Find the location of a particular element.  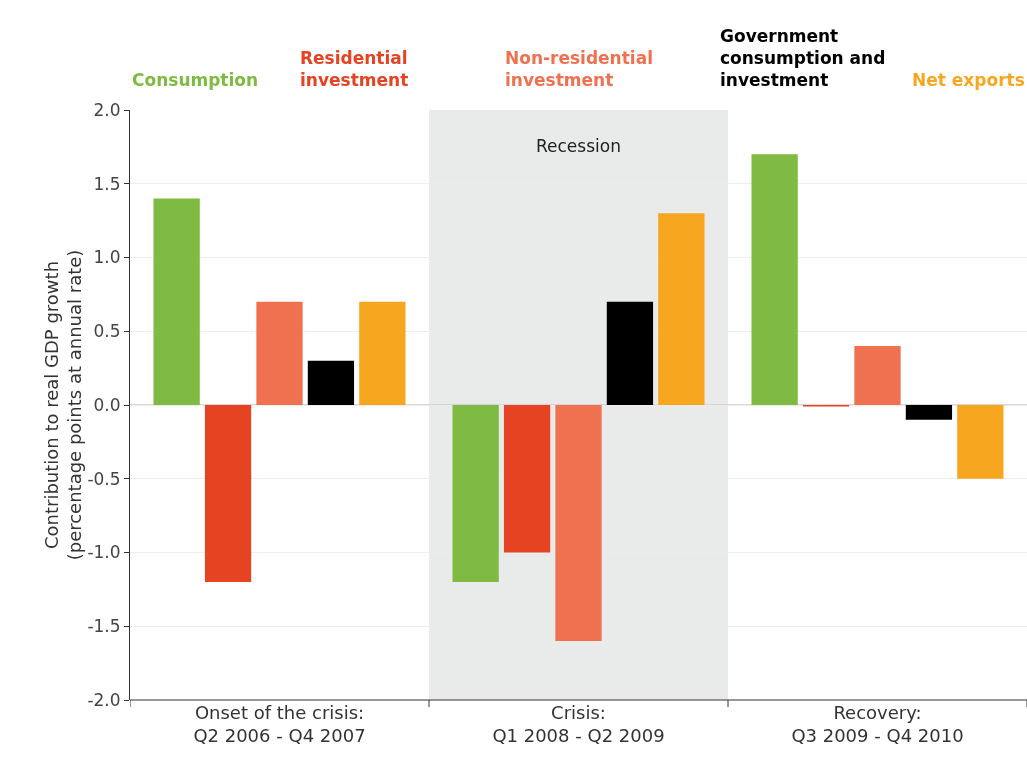

text: Net exports is located at coordinates (968, 80).